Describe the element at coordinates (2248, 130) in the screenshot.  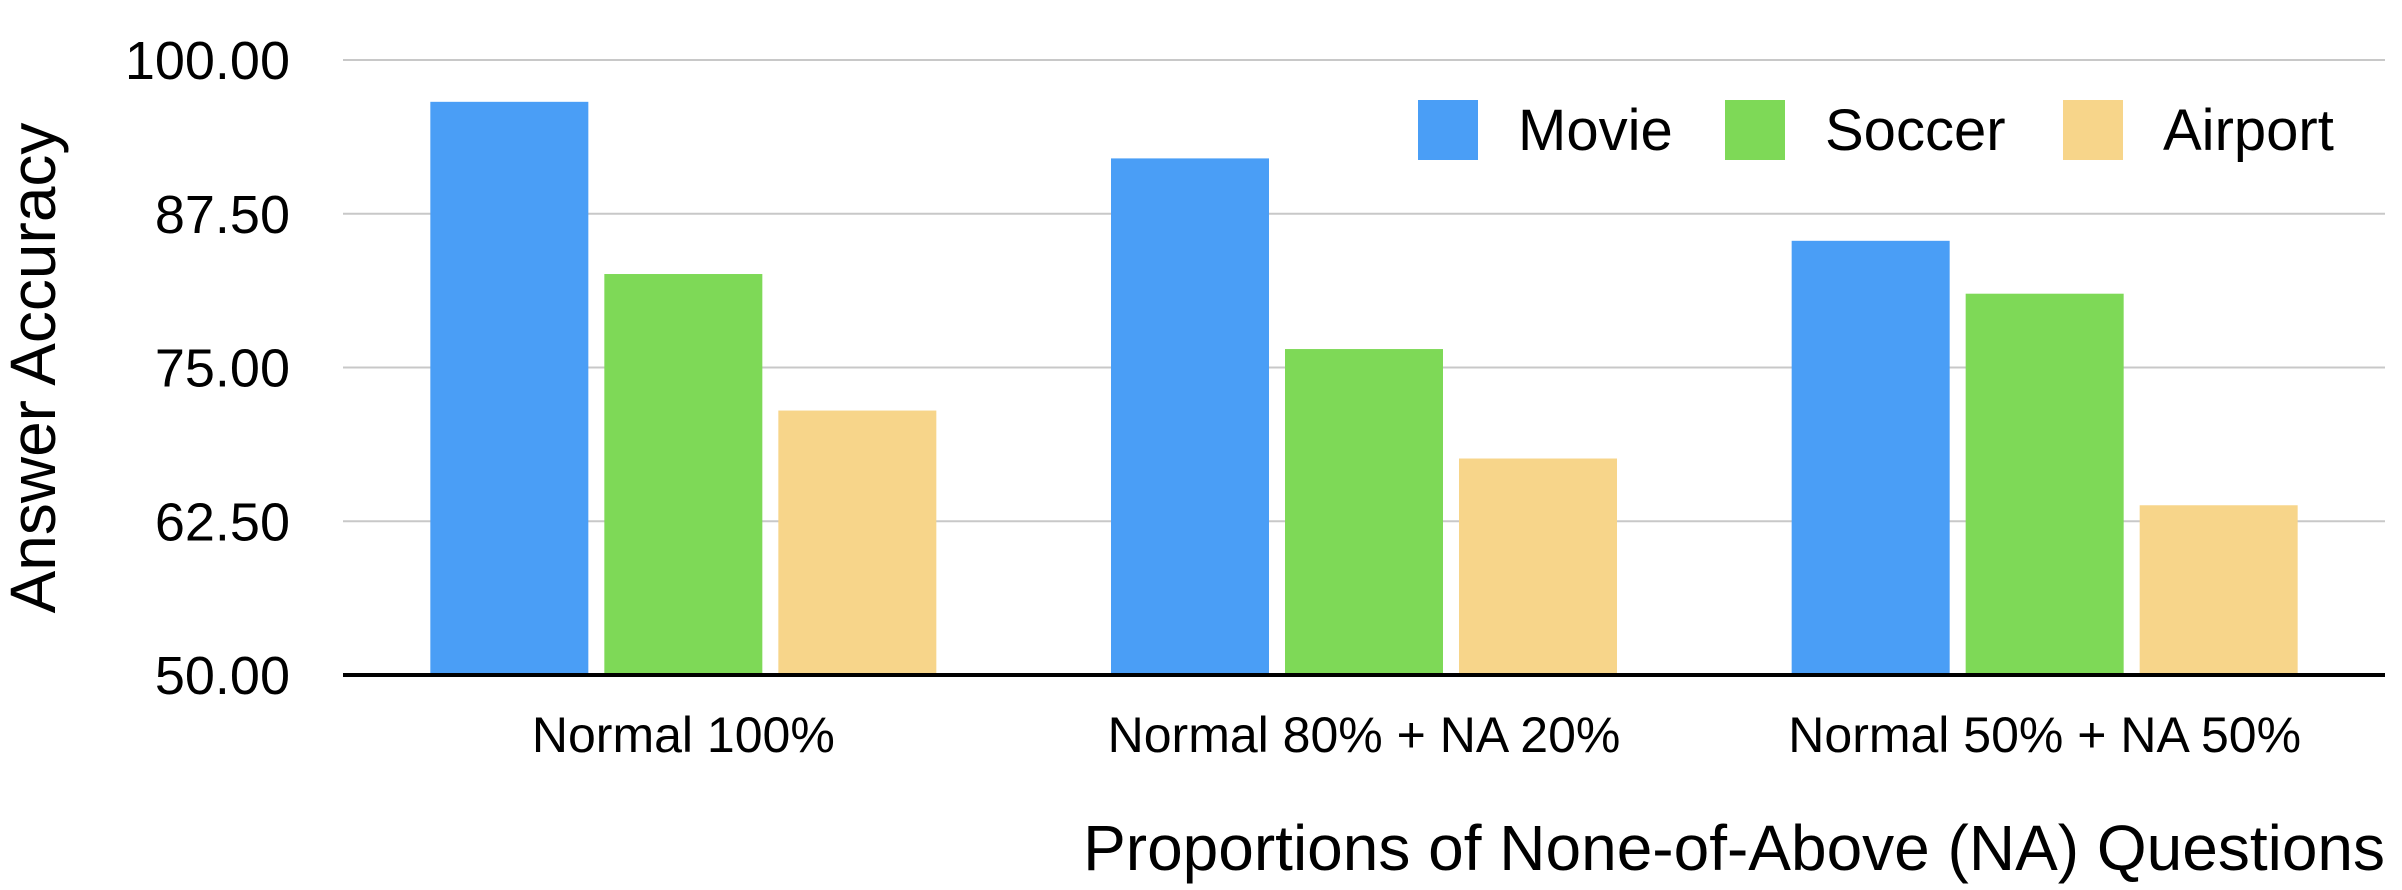
I see `legend-label-airport: Airport` at that location.